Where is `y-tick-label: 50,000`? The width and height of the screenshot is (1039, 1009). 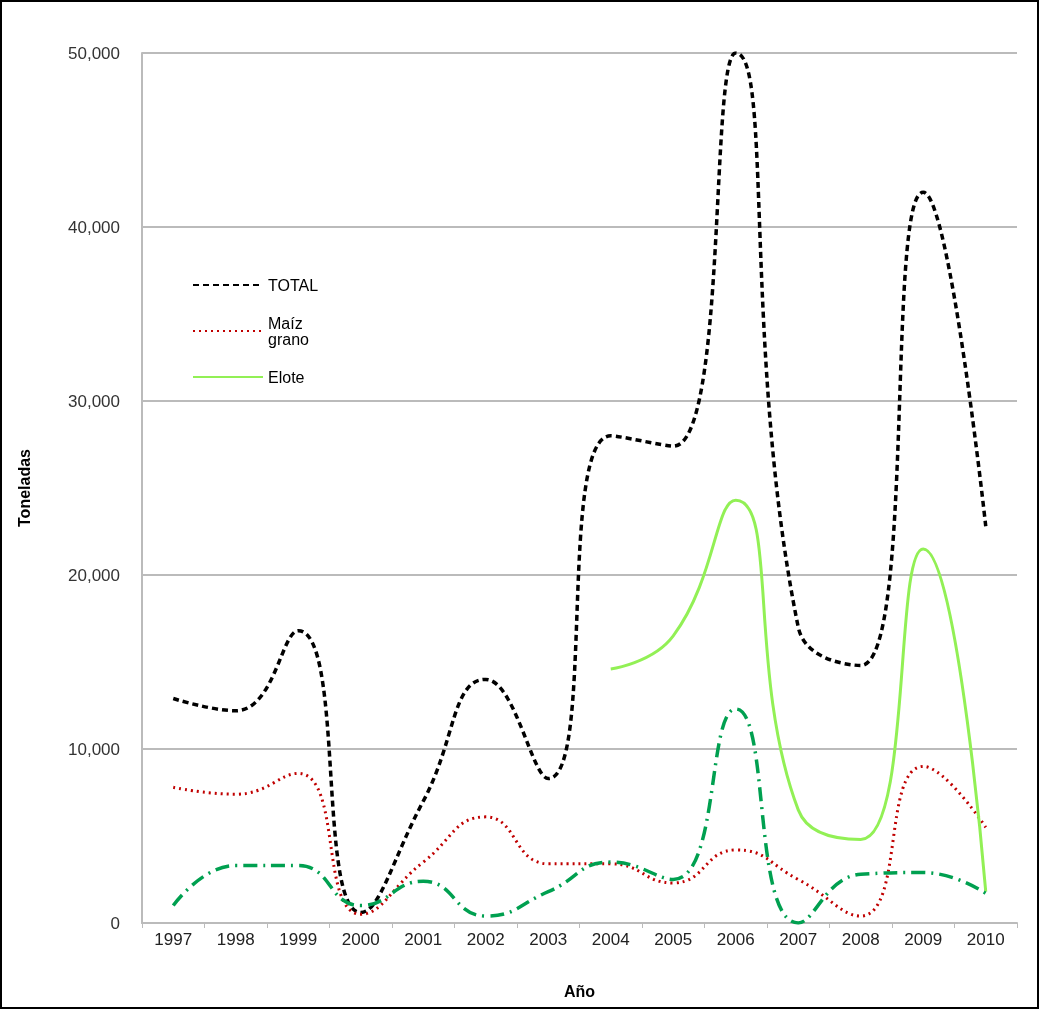
y-tick-label: 50,000 is located at coordinates (94, 53).